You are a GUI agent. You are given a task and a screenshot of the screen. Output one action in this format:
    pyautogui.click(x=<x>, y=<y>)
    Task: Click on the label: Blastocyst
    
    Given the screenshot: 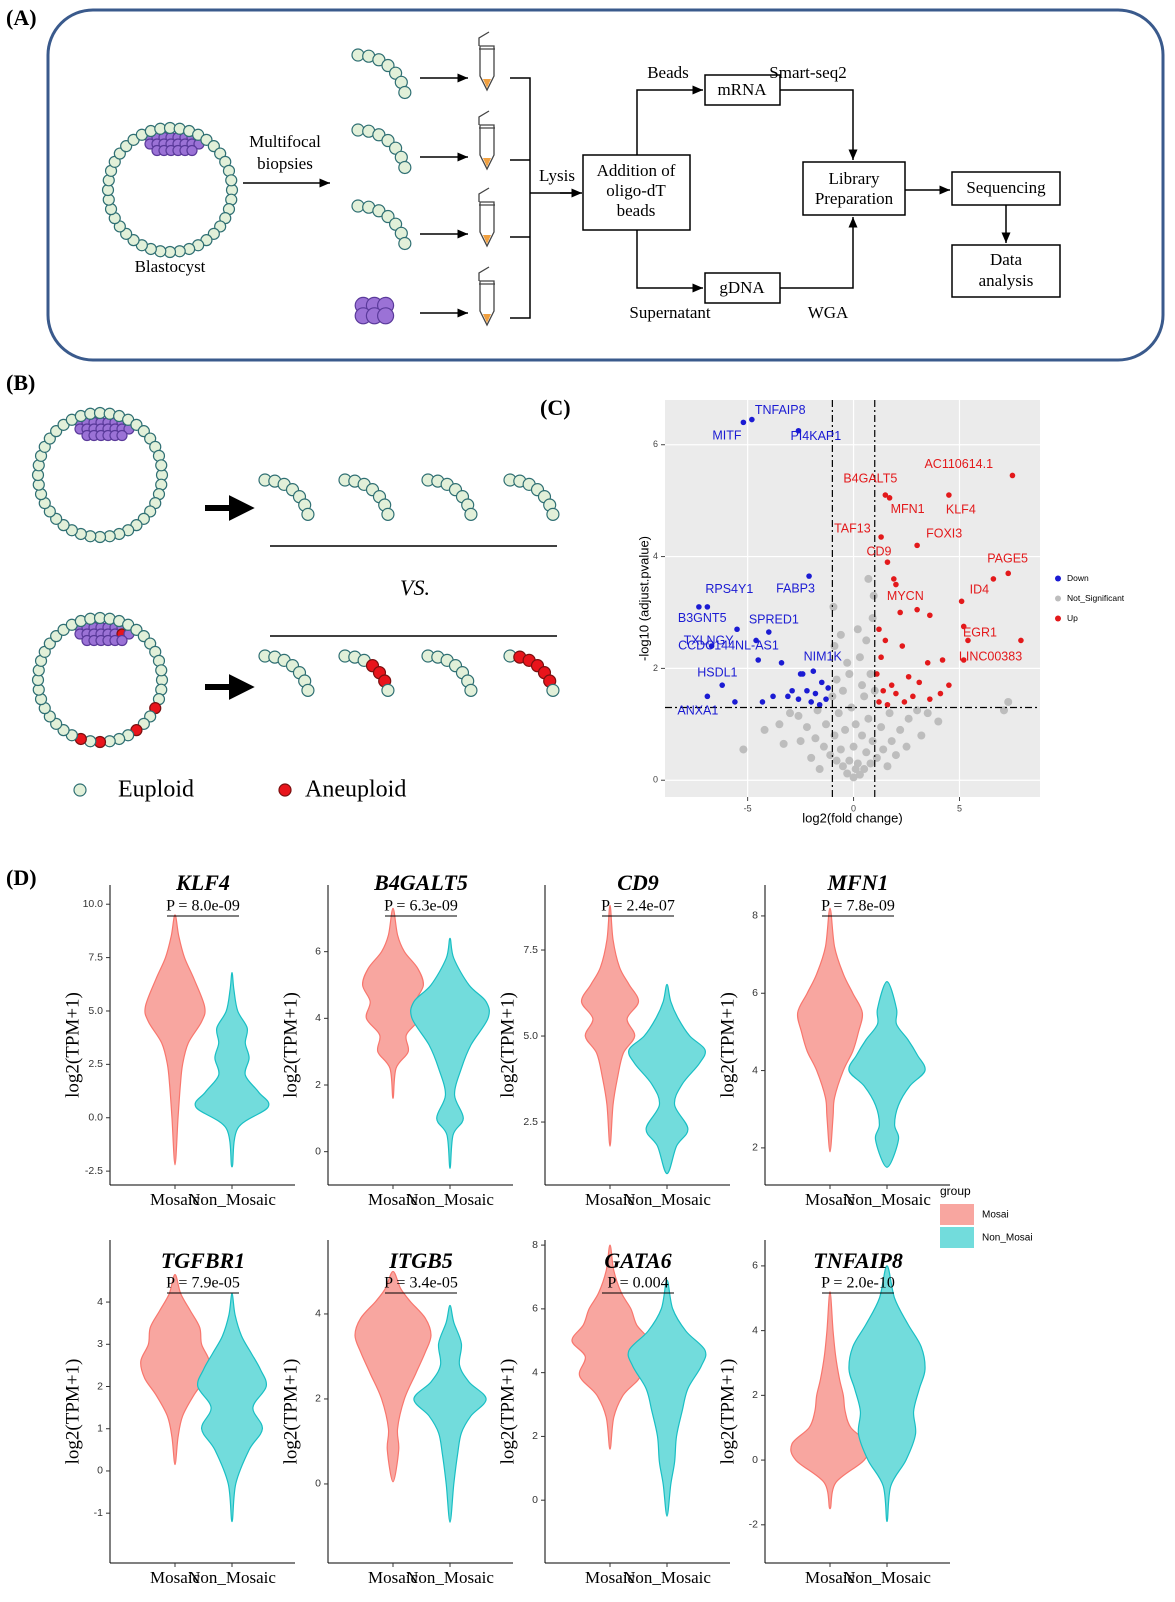 What is the action you would take?
    pyautogui.click(x=170, y=266)
    